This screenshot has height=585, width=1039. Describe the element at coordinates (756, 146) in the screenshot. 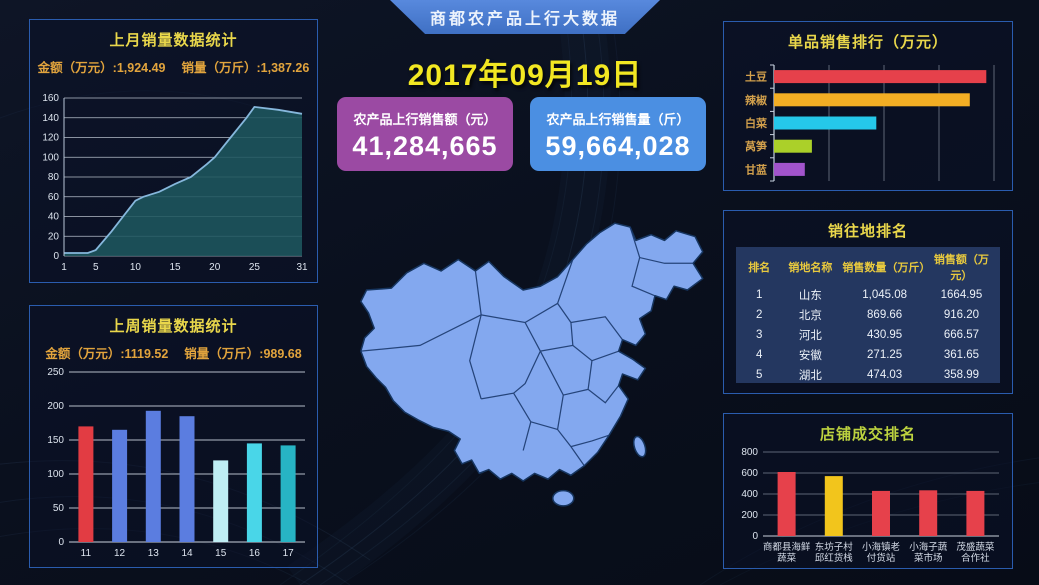

I see `svg-text: 莴笋` at that location.